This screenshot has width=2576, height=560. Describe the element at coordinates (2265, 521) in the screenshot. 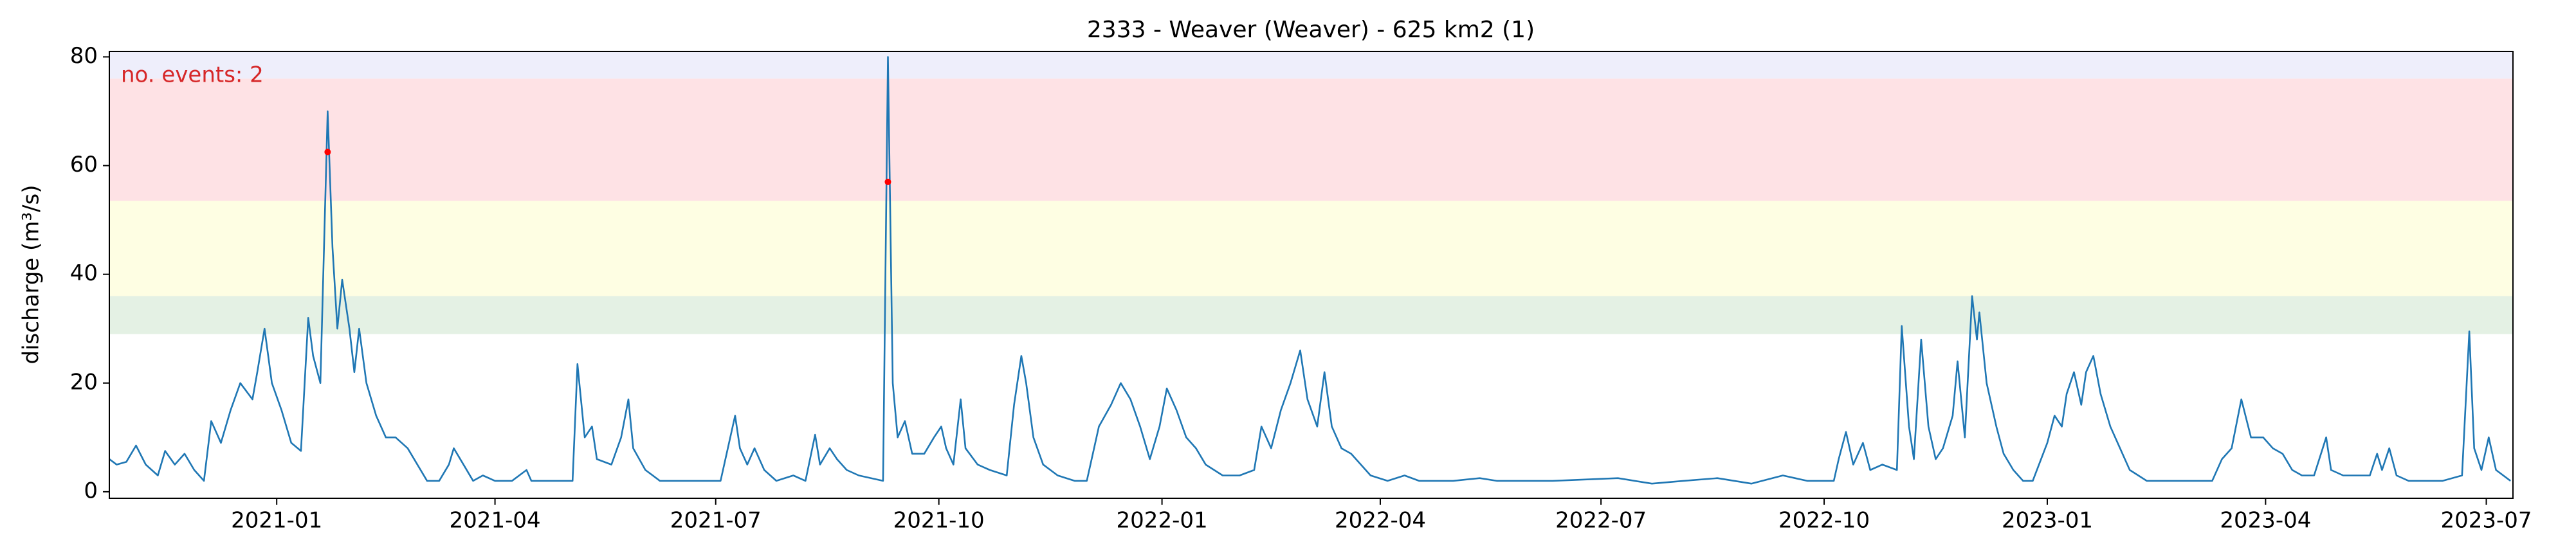

I see `x-tick-label: 2023-04` at that location.